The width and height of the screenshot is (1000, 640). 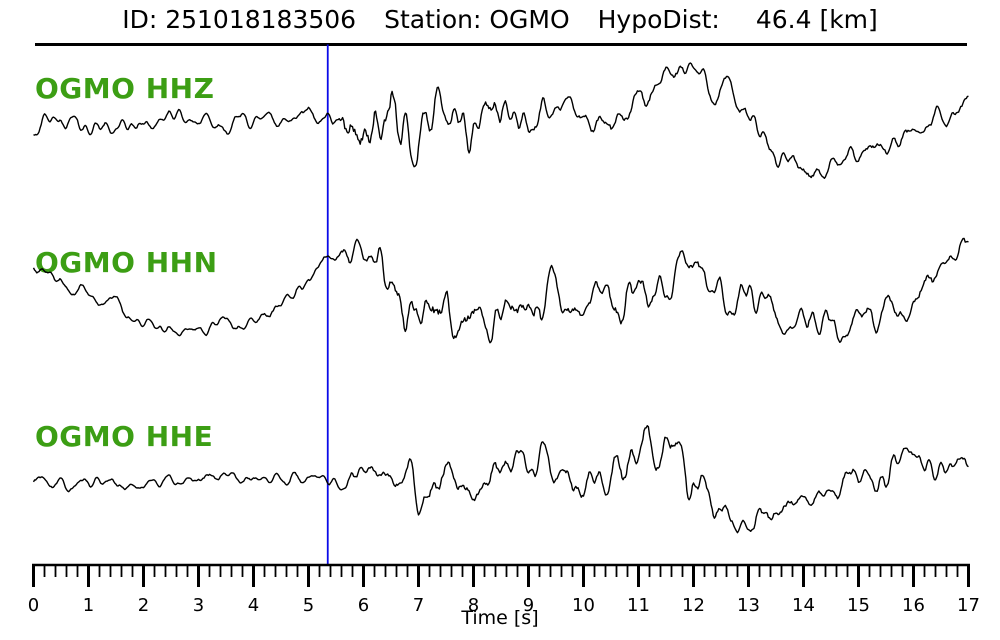 I want to click on trace-label-hhn: OGMO HHN, so click(x=126, y=262).